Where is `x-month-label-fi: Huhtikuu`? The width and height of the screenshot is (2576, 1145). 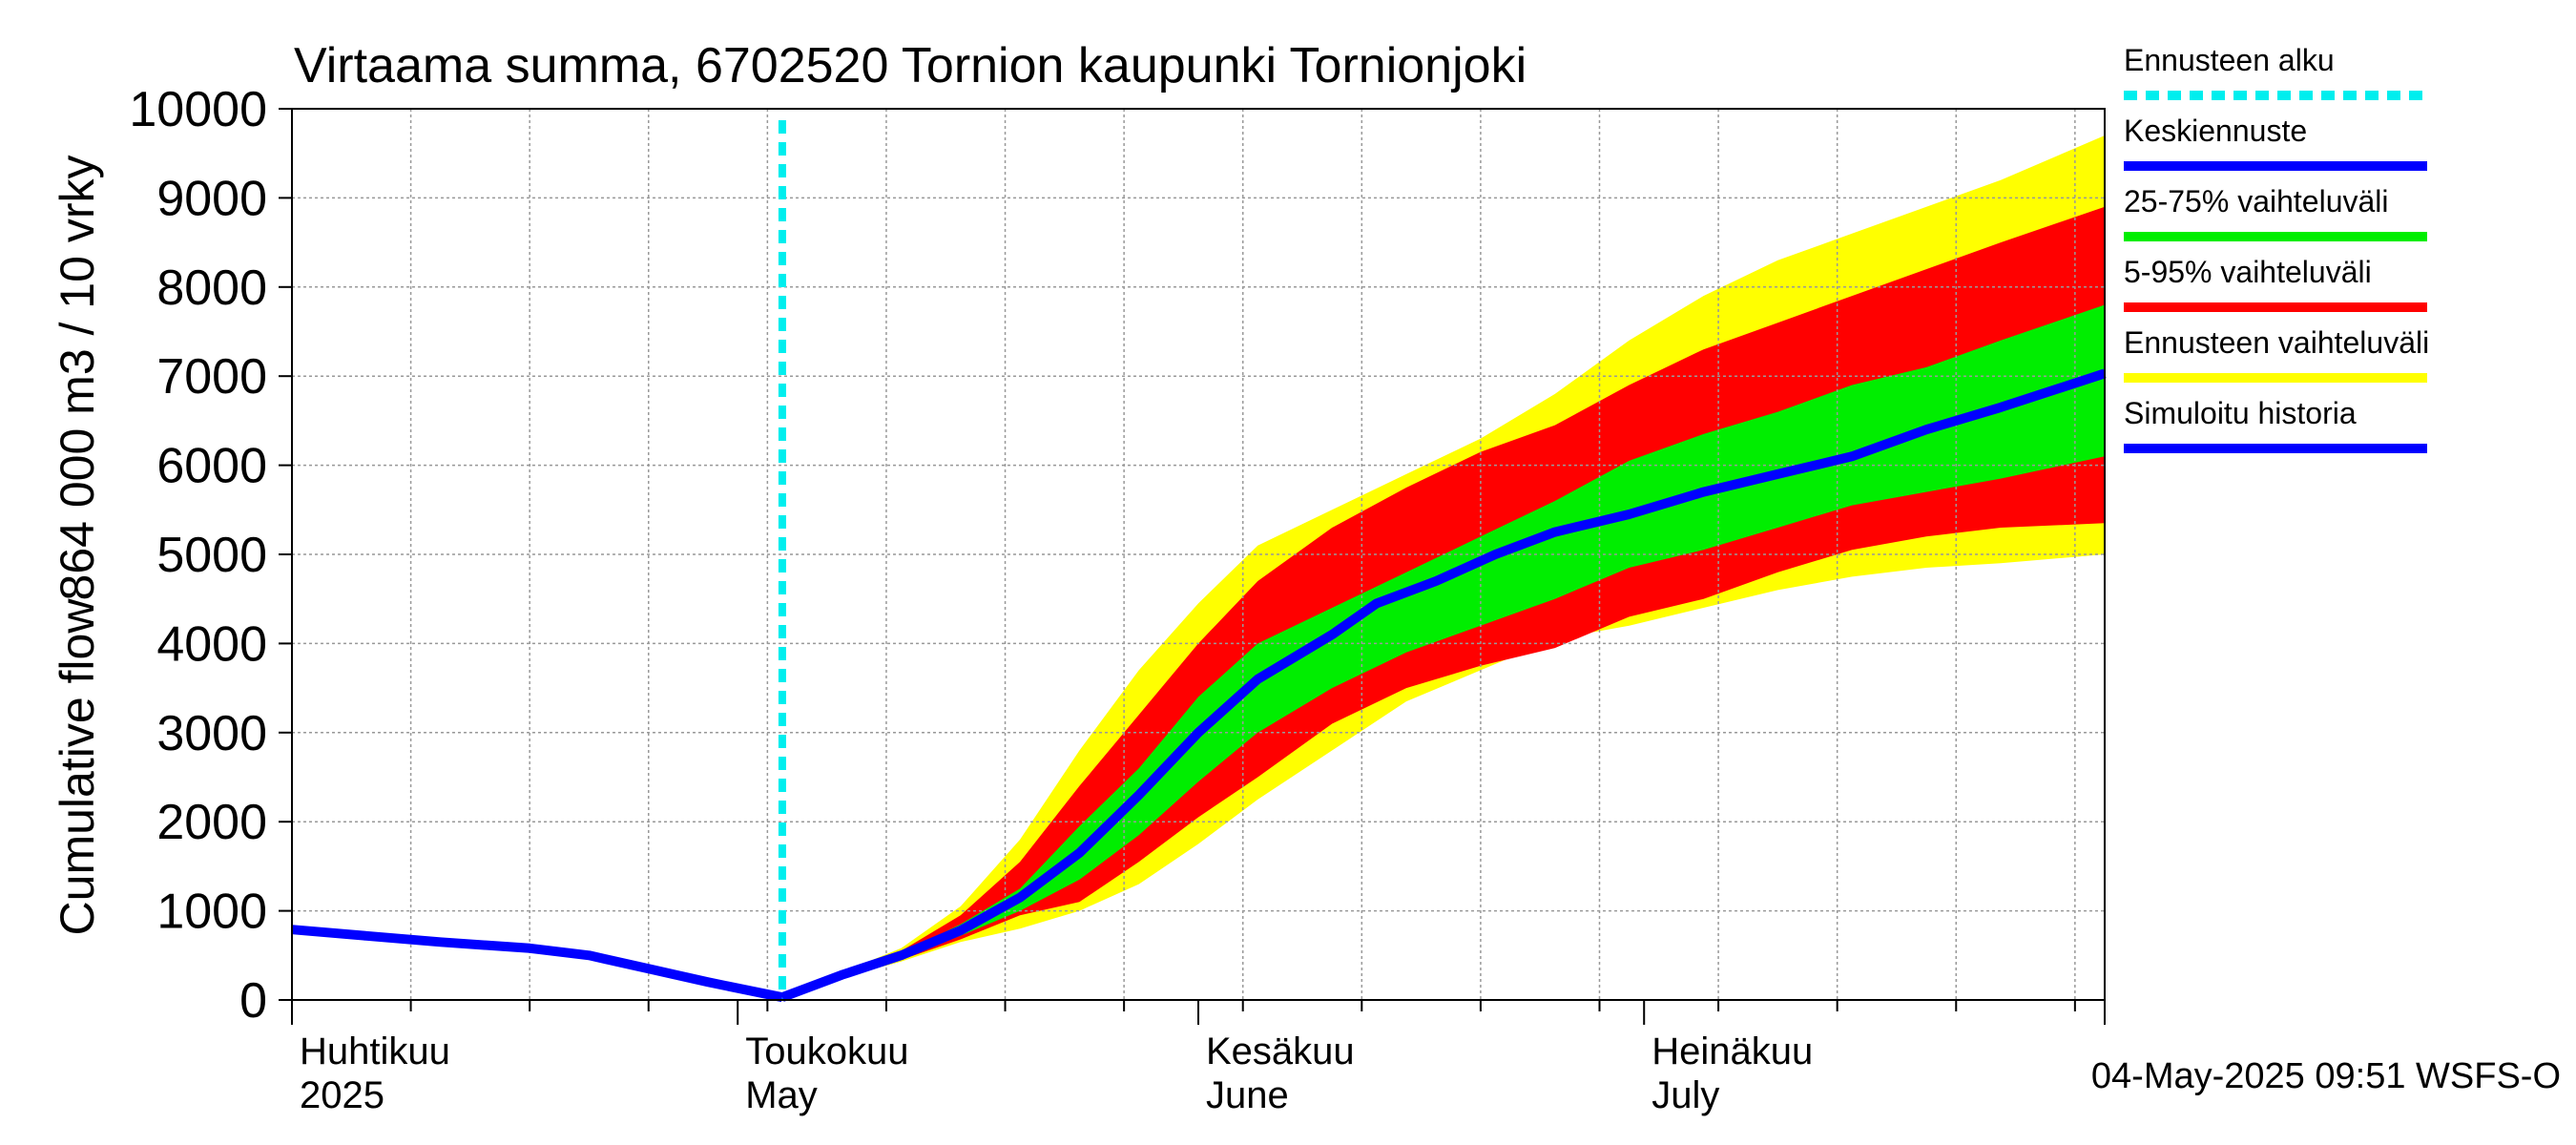
x-month-label-fi: Huhtikuu is located at coordinates (375, 1051).